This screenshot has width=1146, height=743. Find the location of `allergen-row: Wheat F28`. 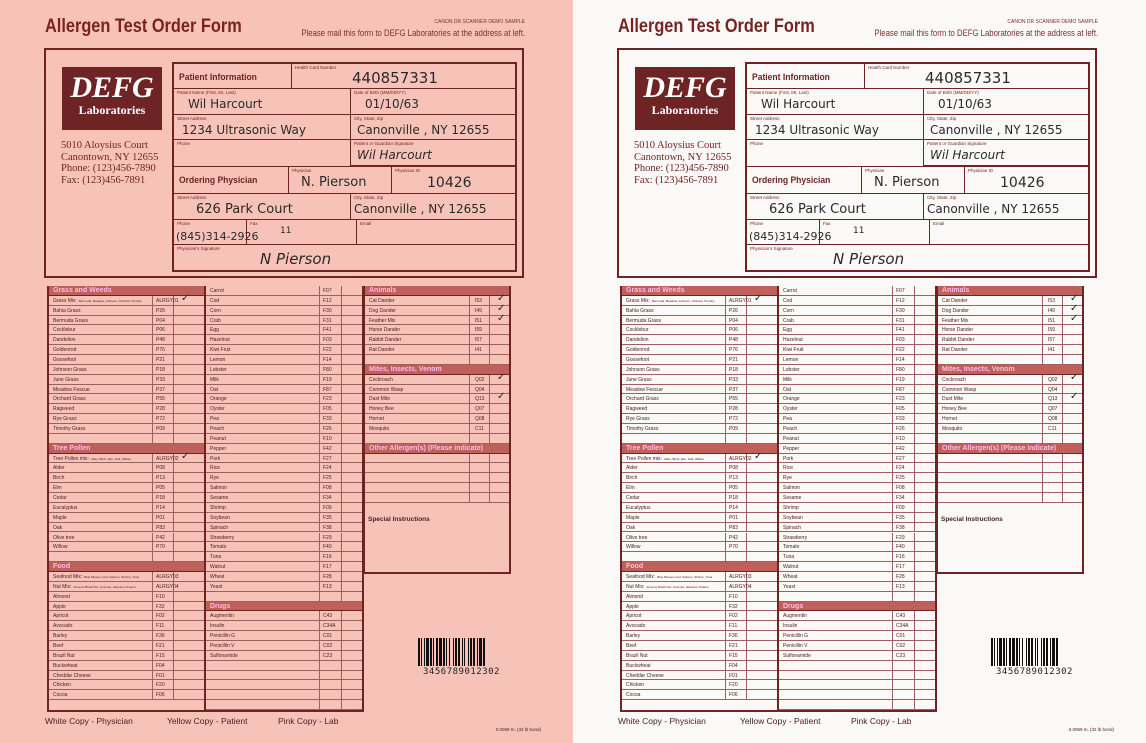

allergen-row: Wheat F28 is located at coordinates (284, 576).